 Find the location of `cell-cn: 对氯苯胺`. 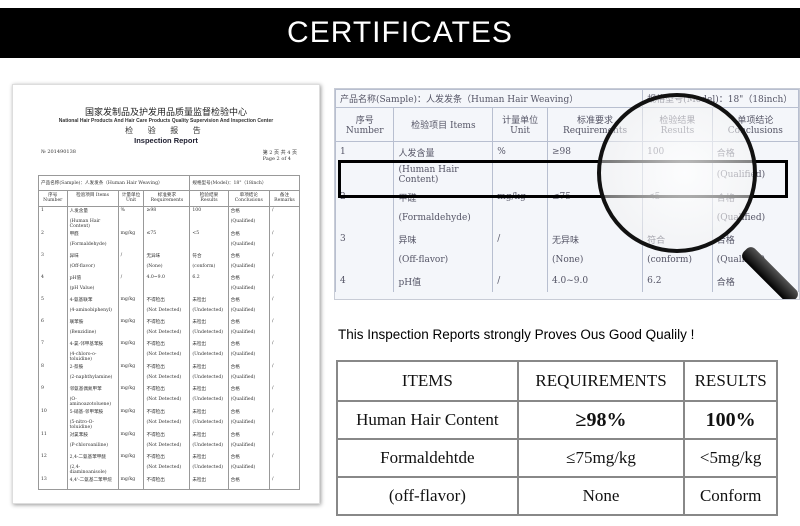

cell-cn: 对氯苯胺 is located at coordinates (92, 436).